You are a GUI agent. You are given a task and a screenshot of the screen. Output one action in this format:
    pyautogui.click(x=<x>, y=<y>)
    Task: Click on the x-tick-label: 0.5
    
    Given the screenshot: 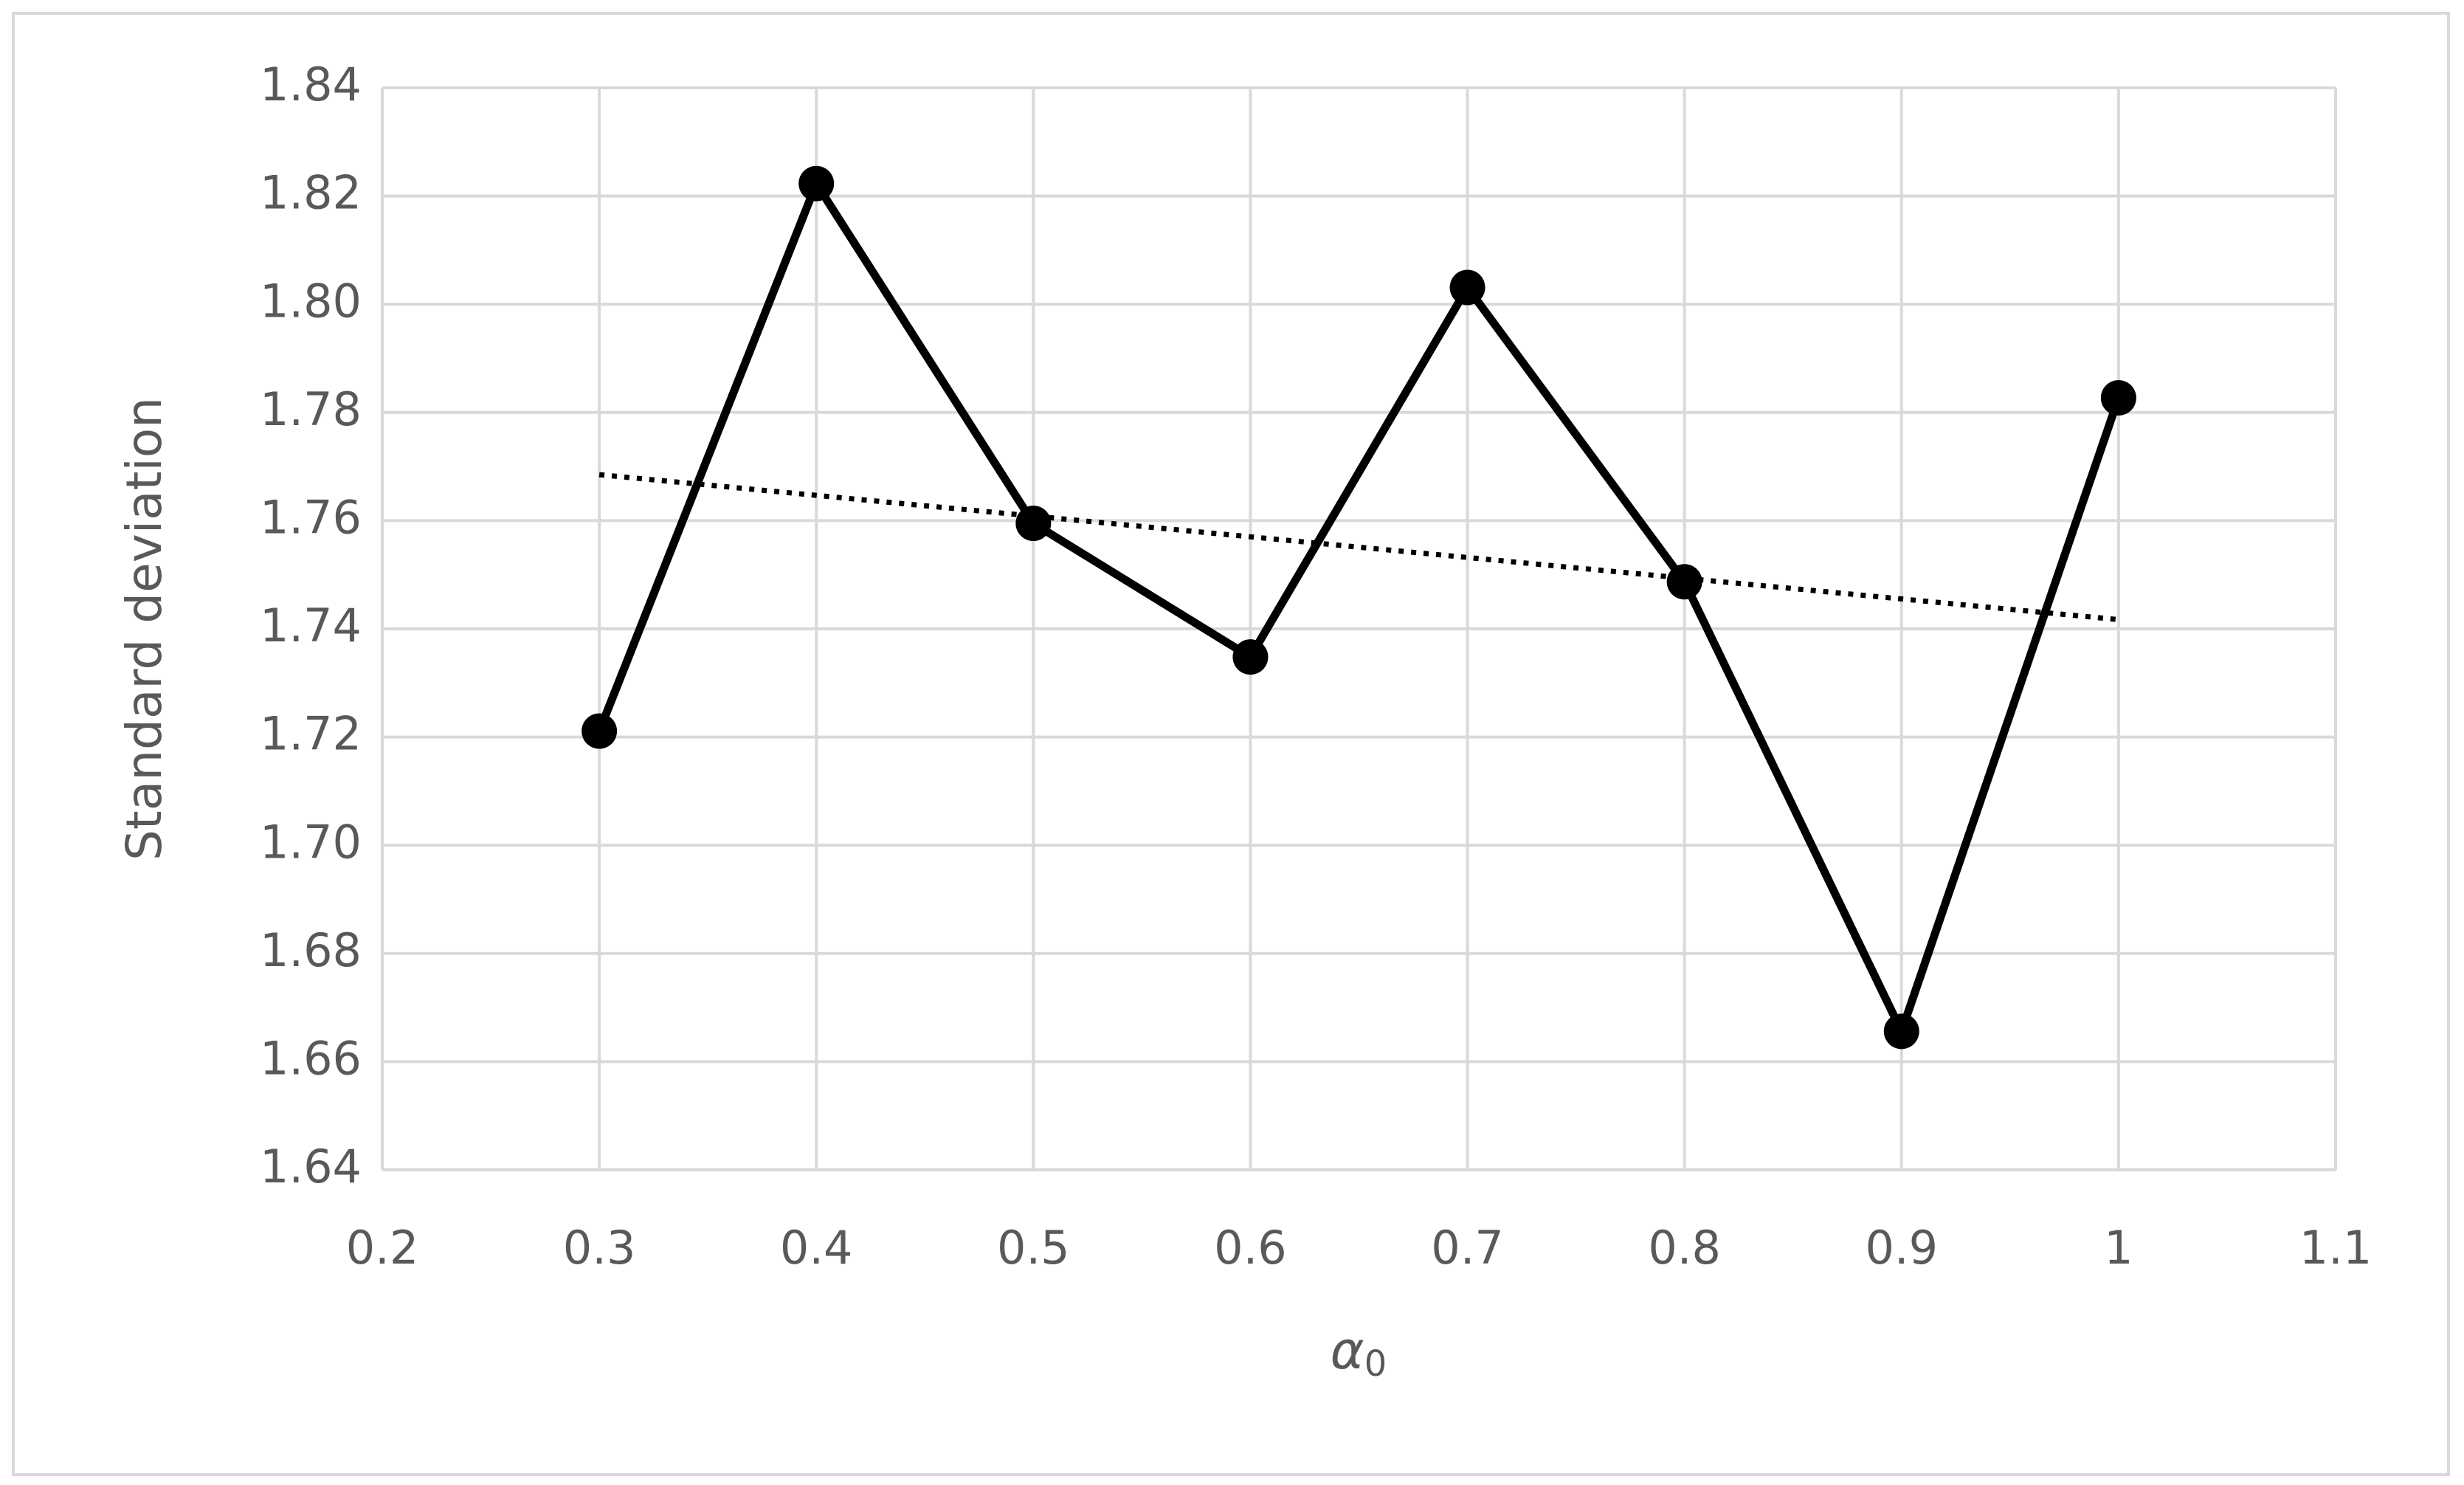 What is the action you would take?
    pyautogui.click(x=1033, y=1248)
    